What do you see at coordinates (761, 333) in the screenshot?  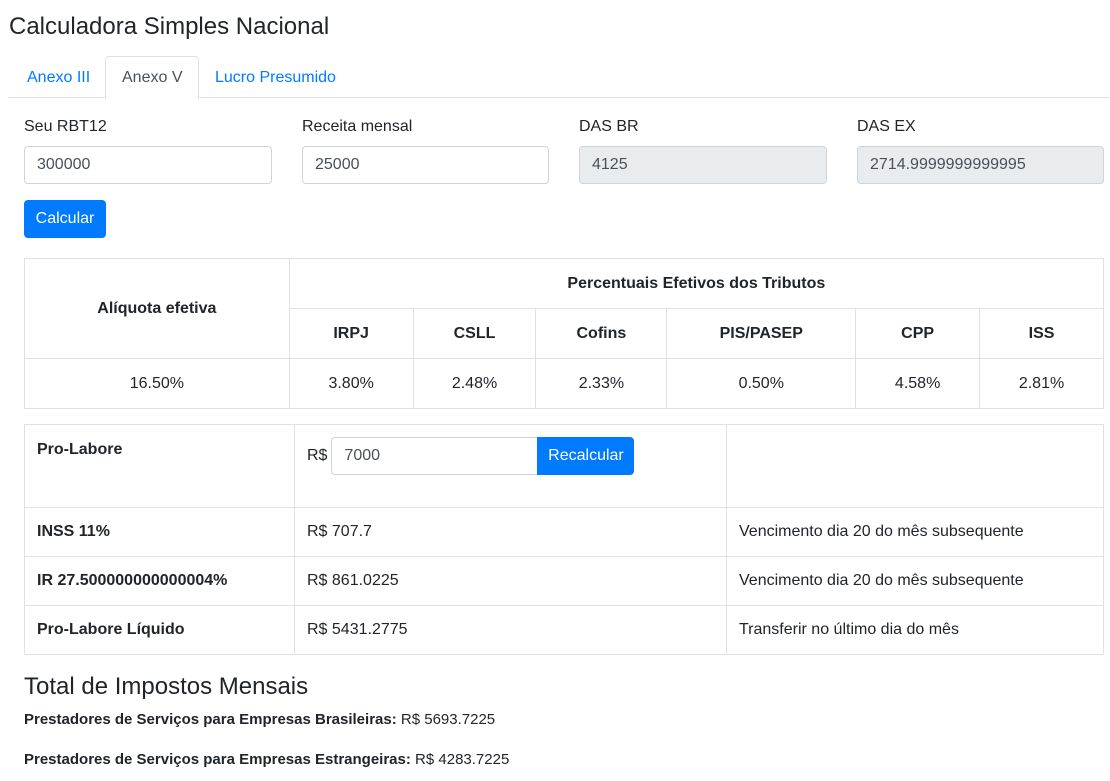 I see `col-pis-pasep: PIS/PASEP` at bounding box center [761, 333].